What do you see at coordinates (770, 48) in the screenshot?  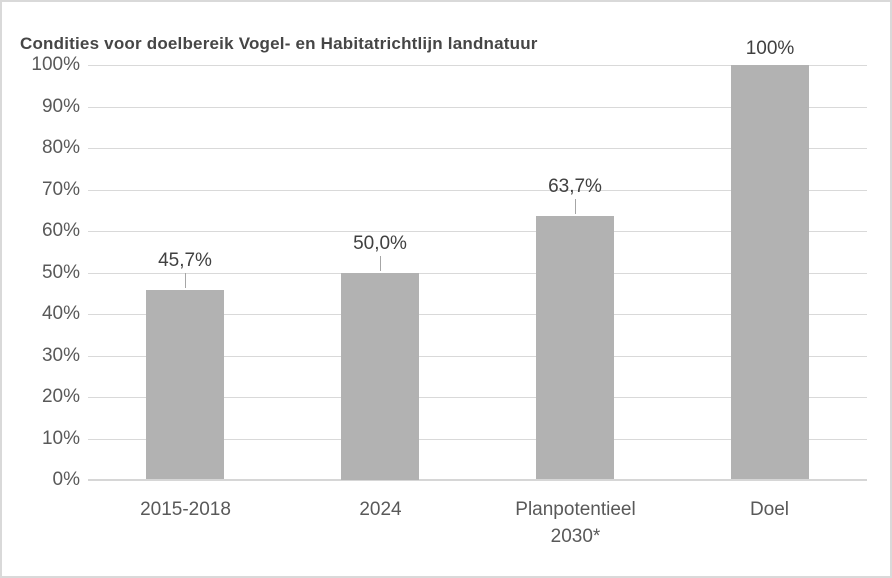 I see `data-label: 100%` at bounding box center [770, 48].